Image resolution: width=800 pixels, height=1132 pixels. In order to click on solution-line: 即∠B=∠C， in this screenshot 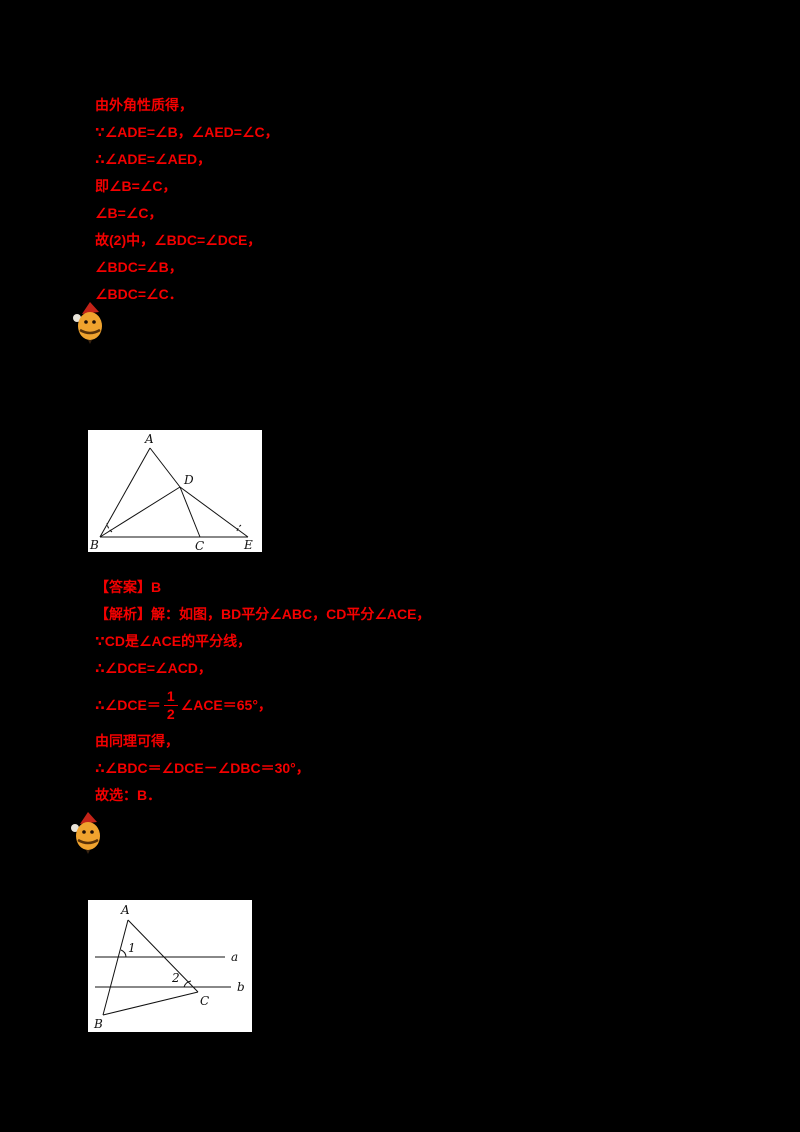, I will do `click(136, 186)`.